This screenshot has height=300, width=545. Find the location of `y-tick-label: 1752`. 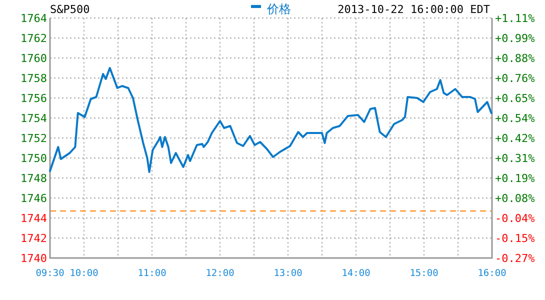

y-tick-label: 1752 is located at coordinates (33, 138).